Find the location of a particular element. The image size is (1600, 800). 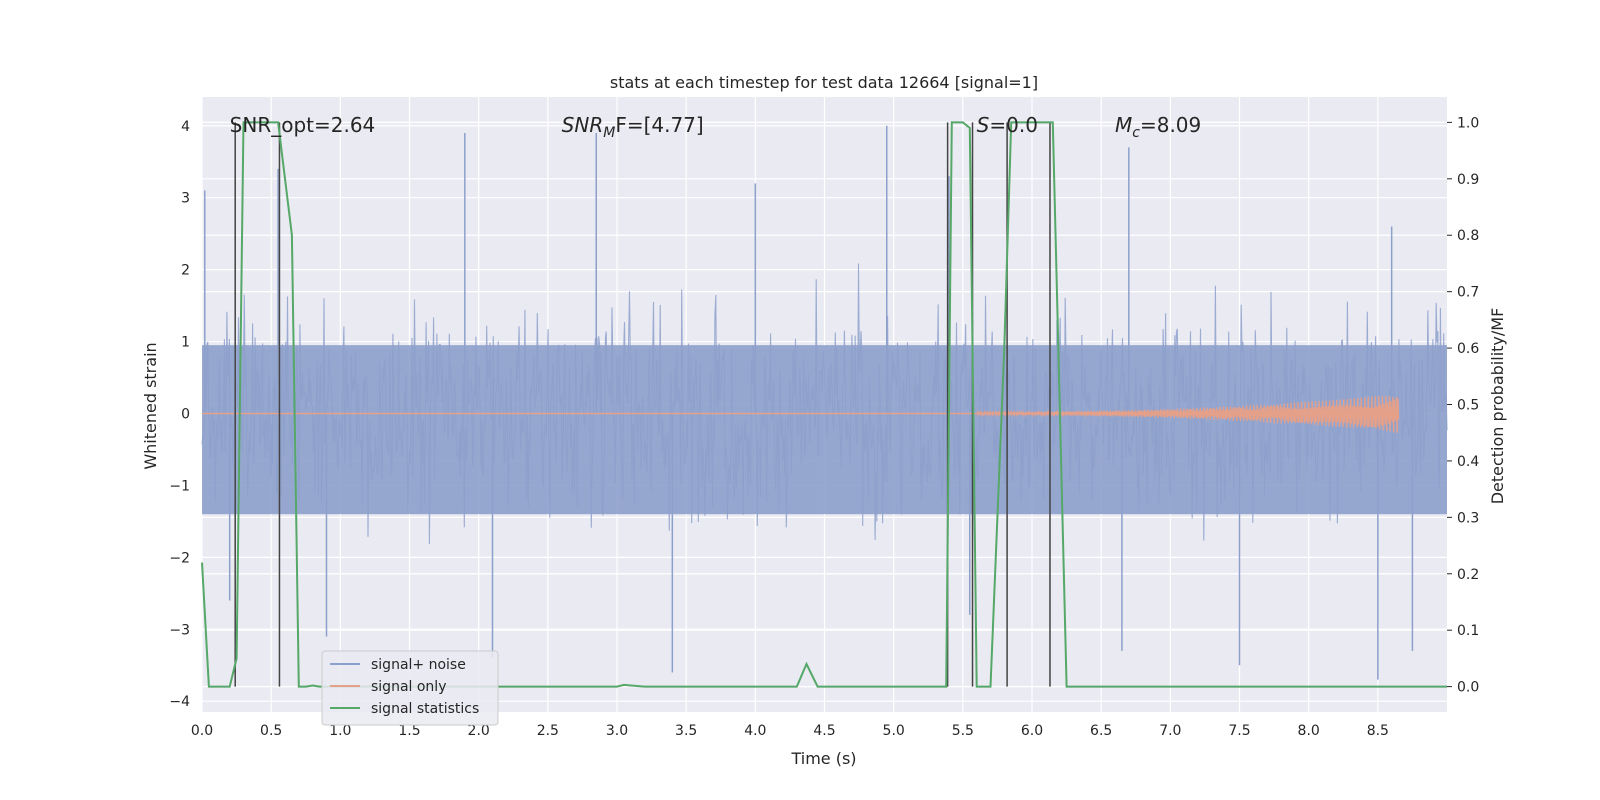

x-tick-label: 6.0 is located at coordinates (1032, 731).